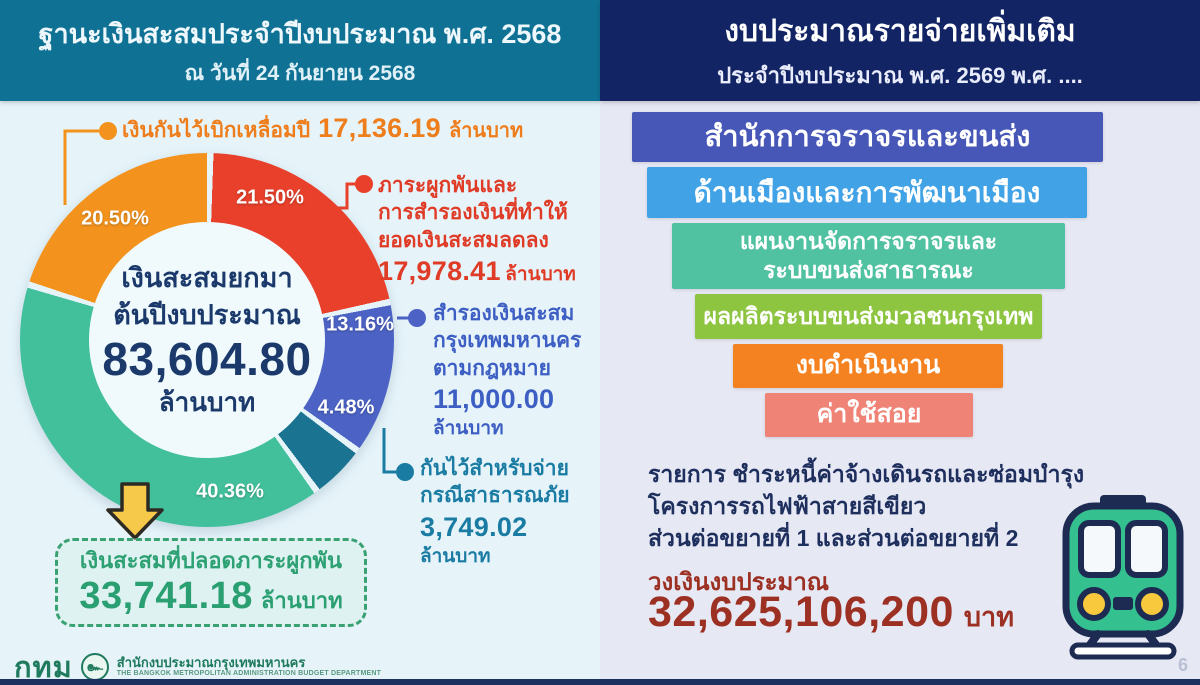 The width and height of the screenshot is (1200, 685). I want to click on carryover-dot-icon, so click(108, 131).